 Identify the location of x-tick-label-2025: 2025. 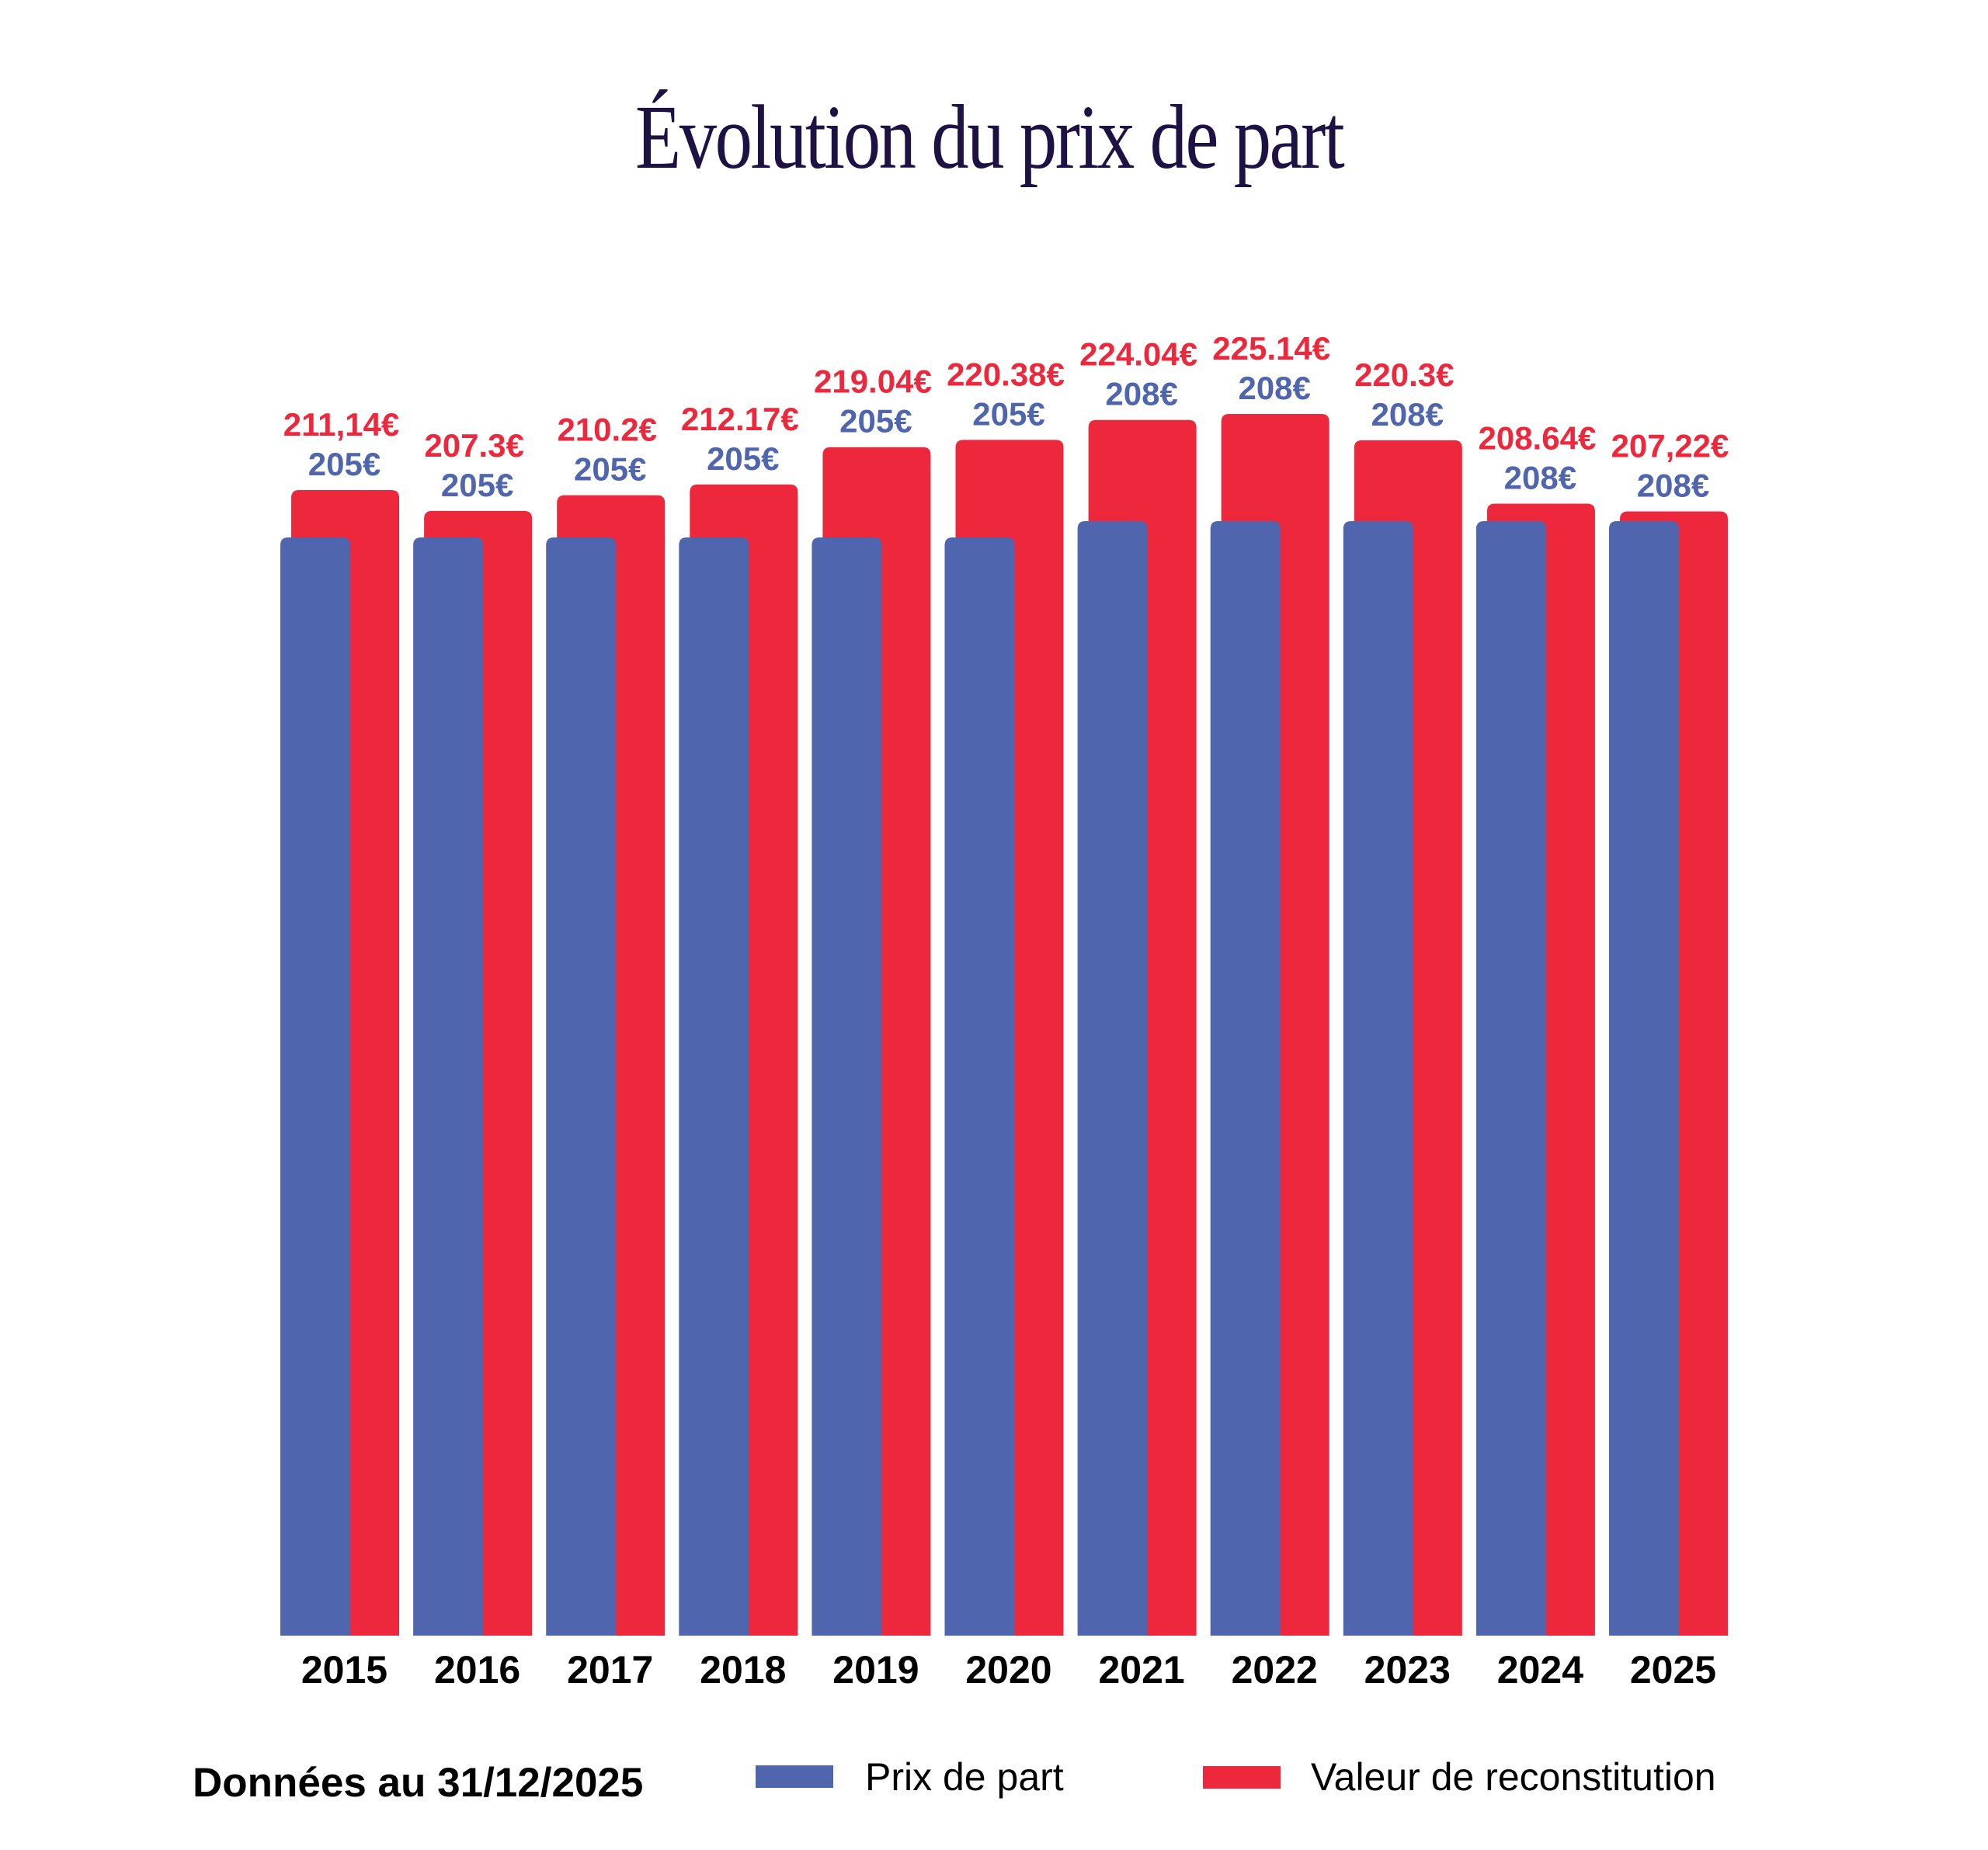
(1673, 1670).